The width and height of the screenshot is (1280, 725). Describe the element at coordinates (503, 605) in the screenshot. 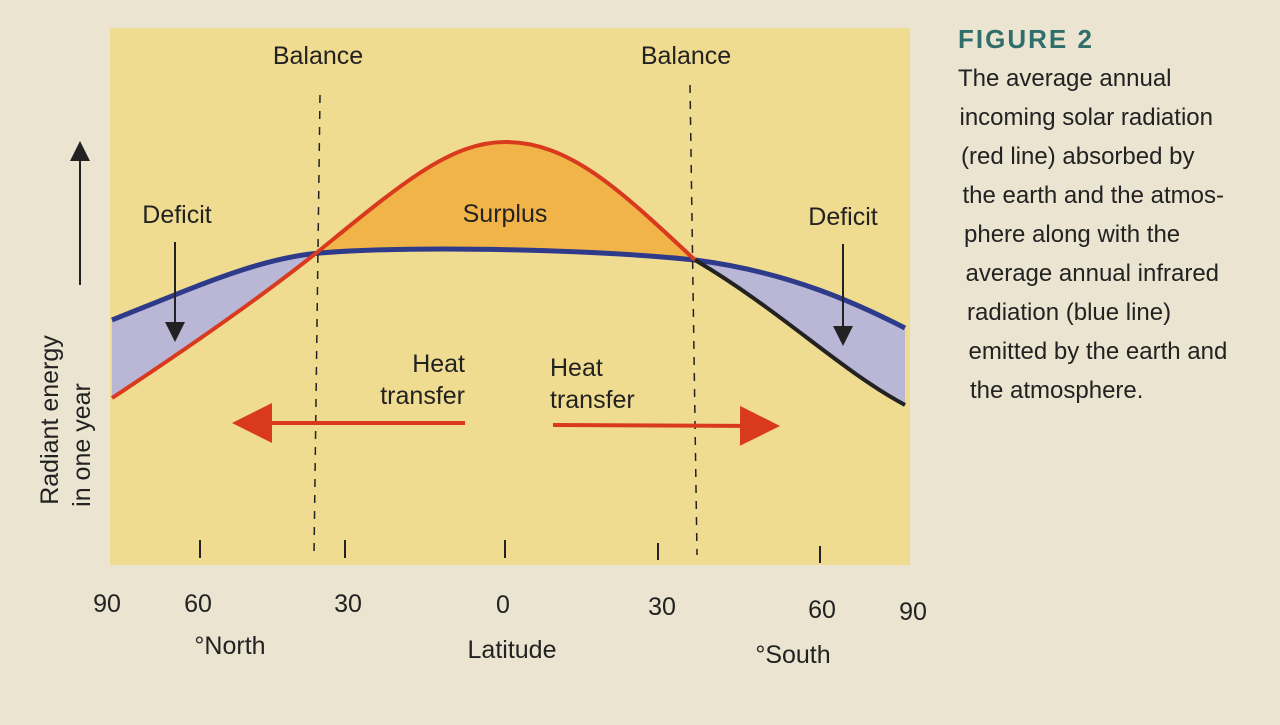

I see `x-tick-label: 0` at that location.